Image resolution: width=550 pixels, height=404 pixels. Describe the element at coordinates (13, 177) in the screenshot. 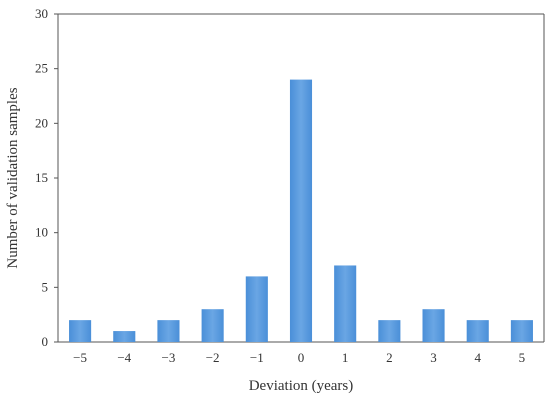

I see `y-axis-title: Number of validation samples` at that location.